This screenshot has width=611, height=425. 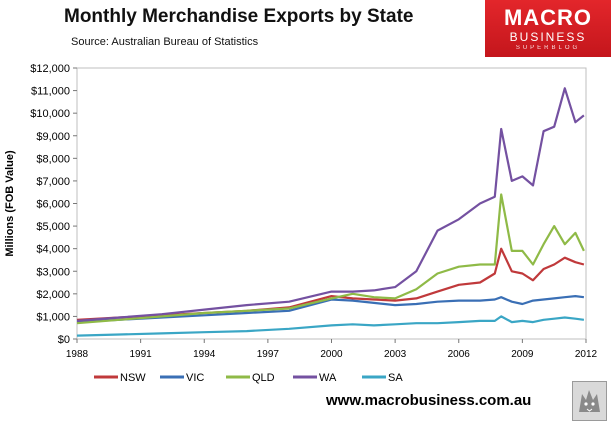 What do you see at coordinates (64, 340) in the screenshot?
I see `y-tick-label: $0` at bounding box center [64, 340].